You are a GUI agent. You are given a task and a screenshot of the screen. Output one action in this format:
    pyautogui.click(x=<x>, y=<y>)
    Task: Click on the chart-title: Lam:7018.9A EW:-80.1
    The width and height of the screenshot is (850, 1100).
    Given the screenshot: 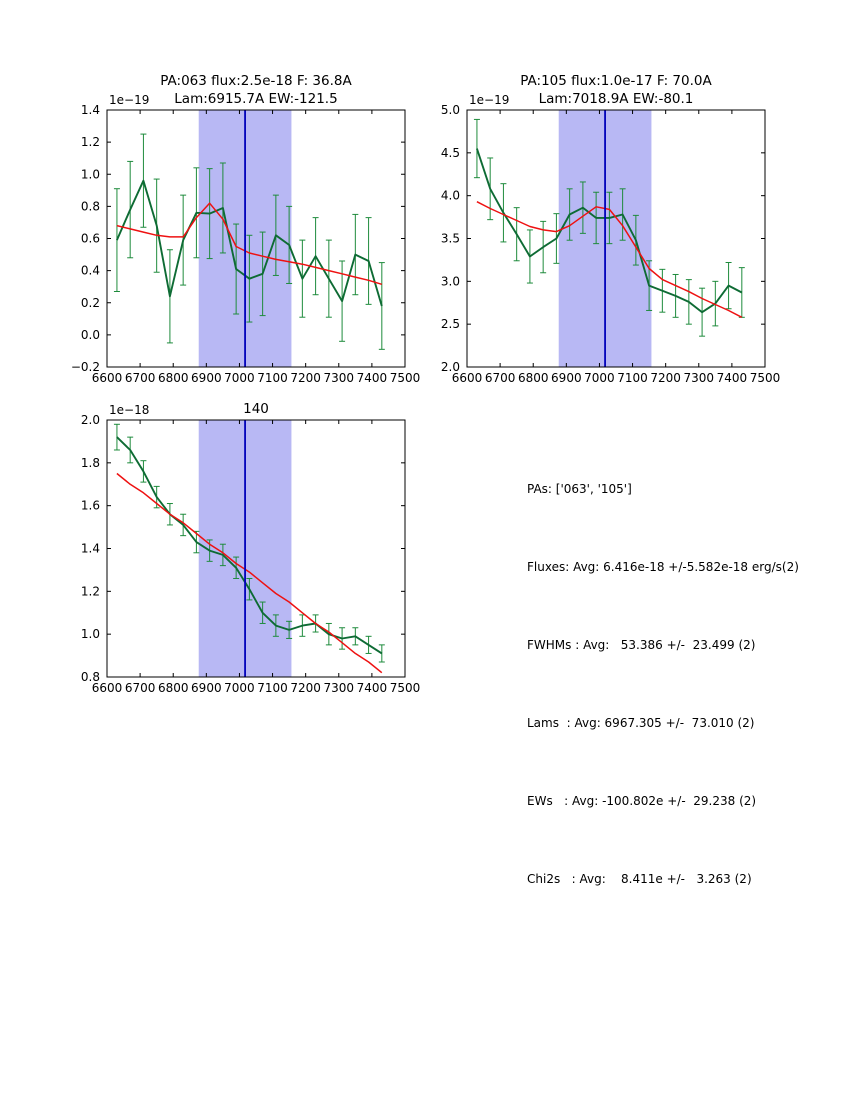 What is the action you would take?
    pyautogui.click(x=616, y=99)
    